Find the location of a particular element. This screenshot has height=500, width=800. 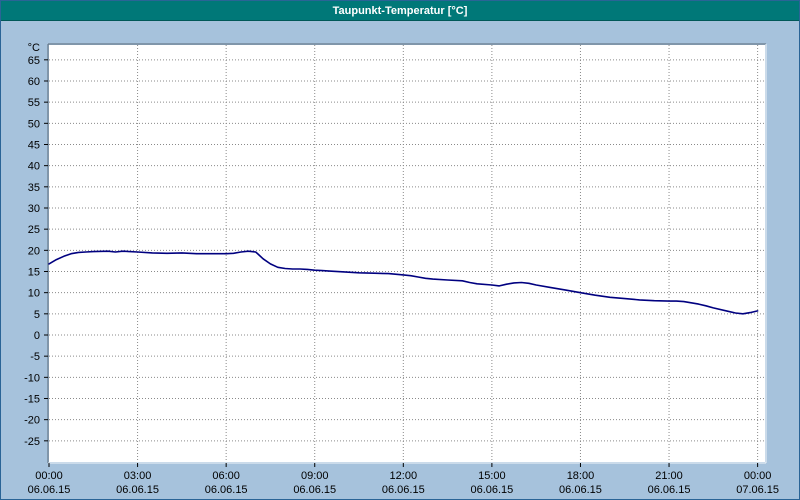

svg-text: 5 is located at coordinates (37, 315).